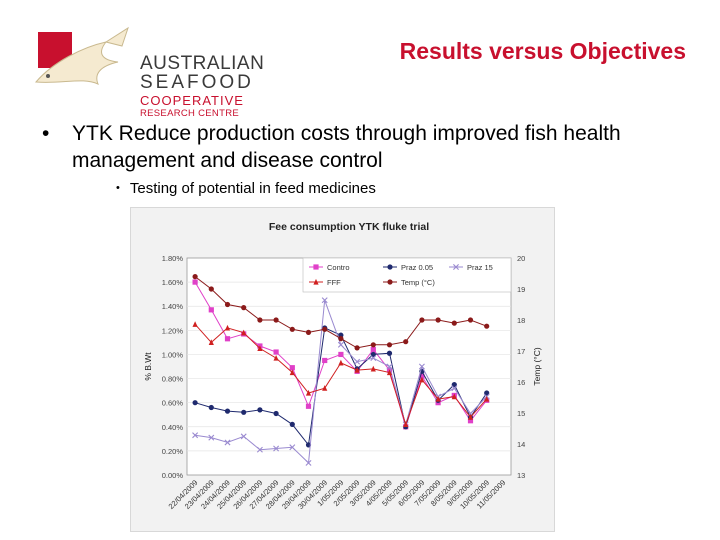 This screenshot has height=540, width=720. I want to click on legend-label: Praz 0.05, so click(417, 267).